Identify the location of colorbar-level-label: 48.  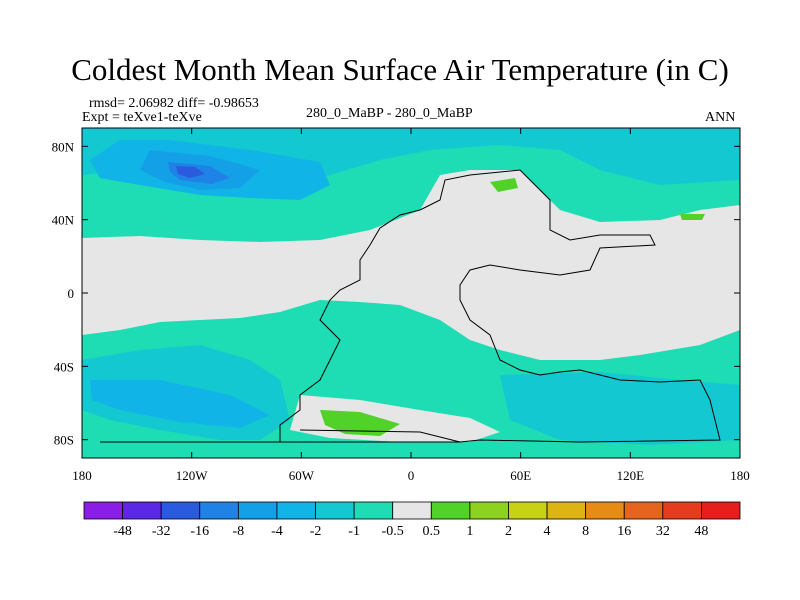
(701, 531).